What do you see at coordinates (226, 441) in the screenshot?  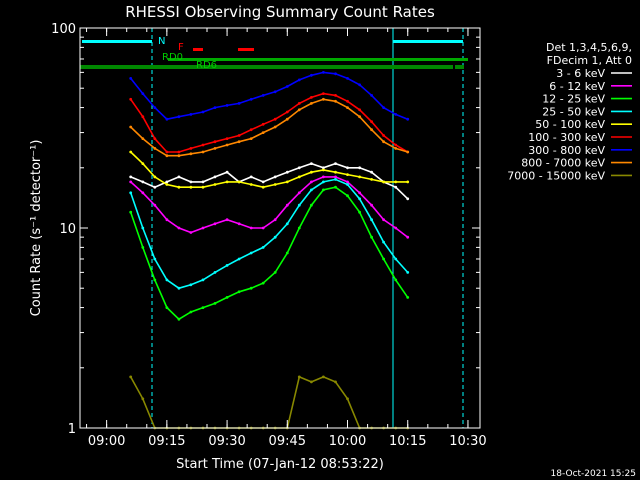 I see `x-tick-label: 09:30` at bounding box center [226, 441].